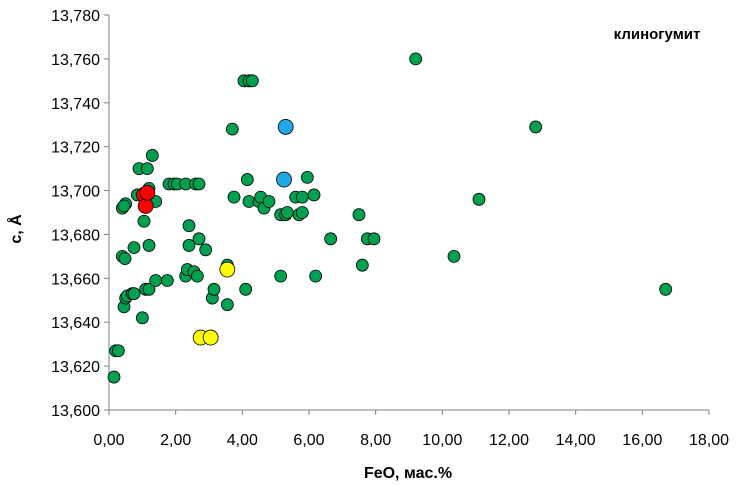  I want to click on y-tick-label: 13,680, so click(75, 235).